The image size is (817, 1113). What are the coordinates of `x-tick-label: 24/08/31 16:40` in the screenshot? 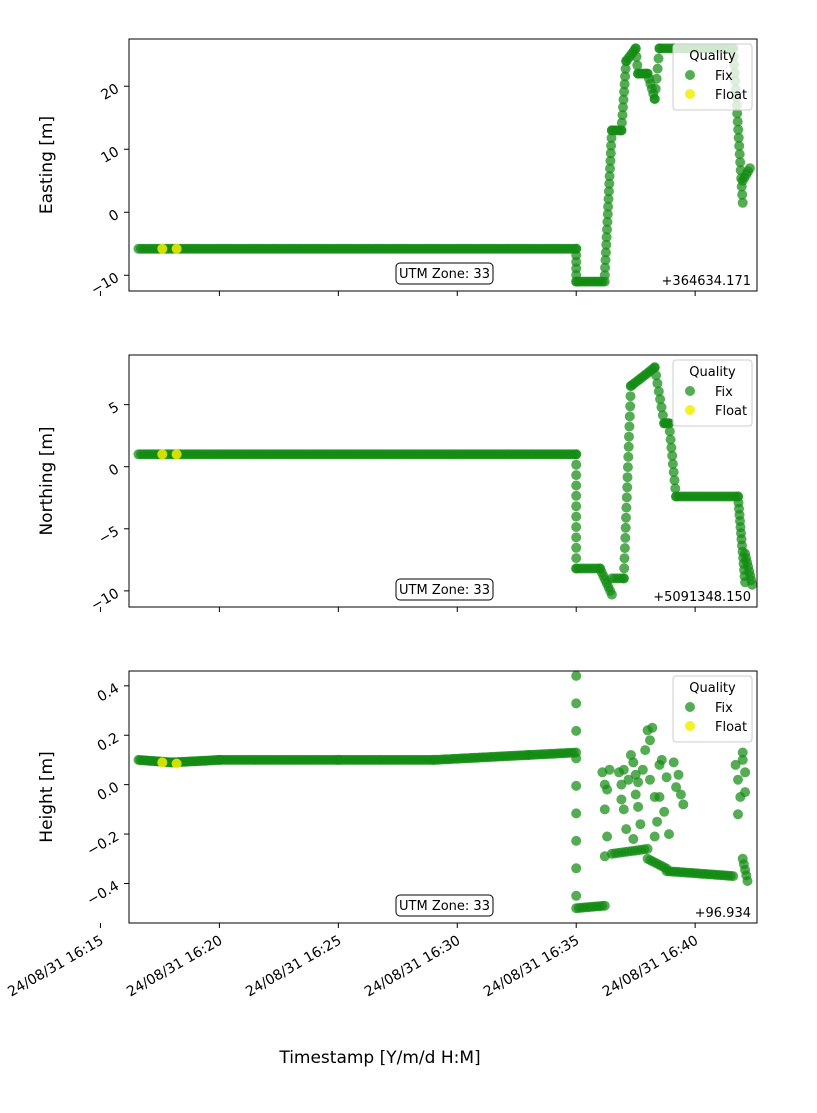 It's located at (650, 967).